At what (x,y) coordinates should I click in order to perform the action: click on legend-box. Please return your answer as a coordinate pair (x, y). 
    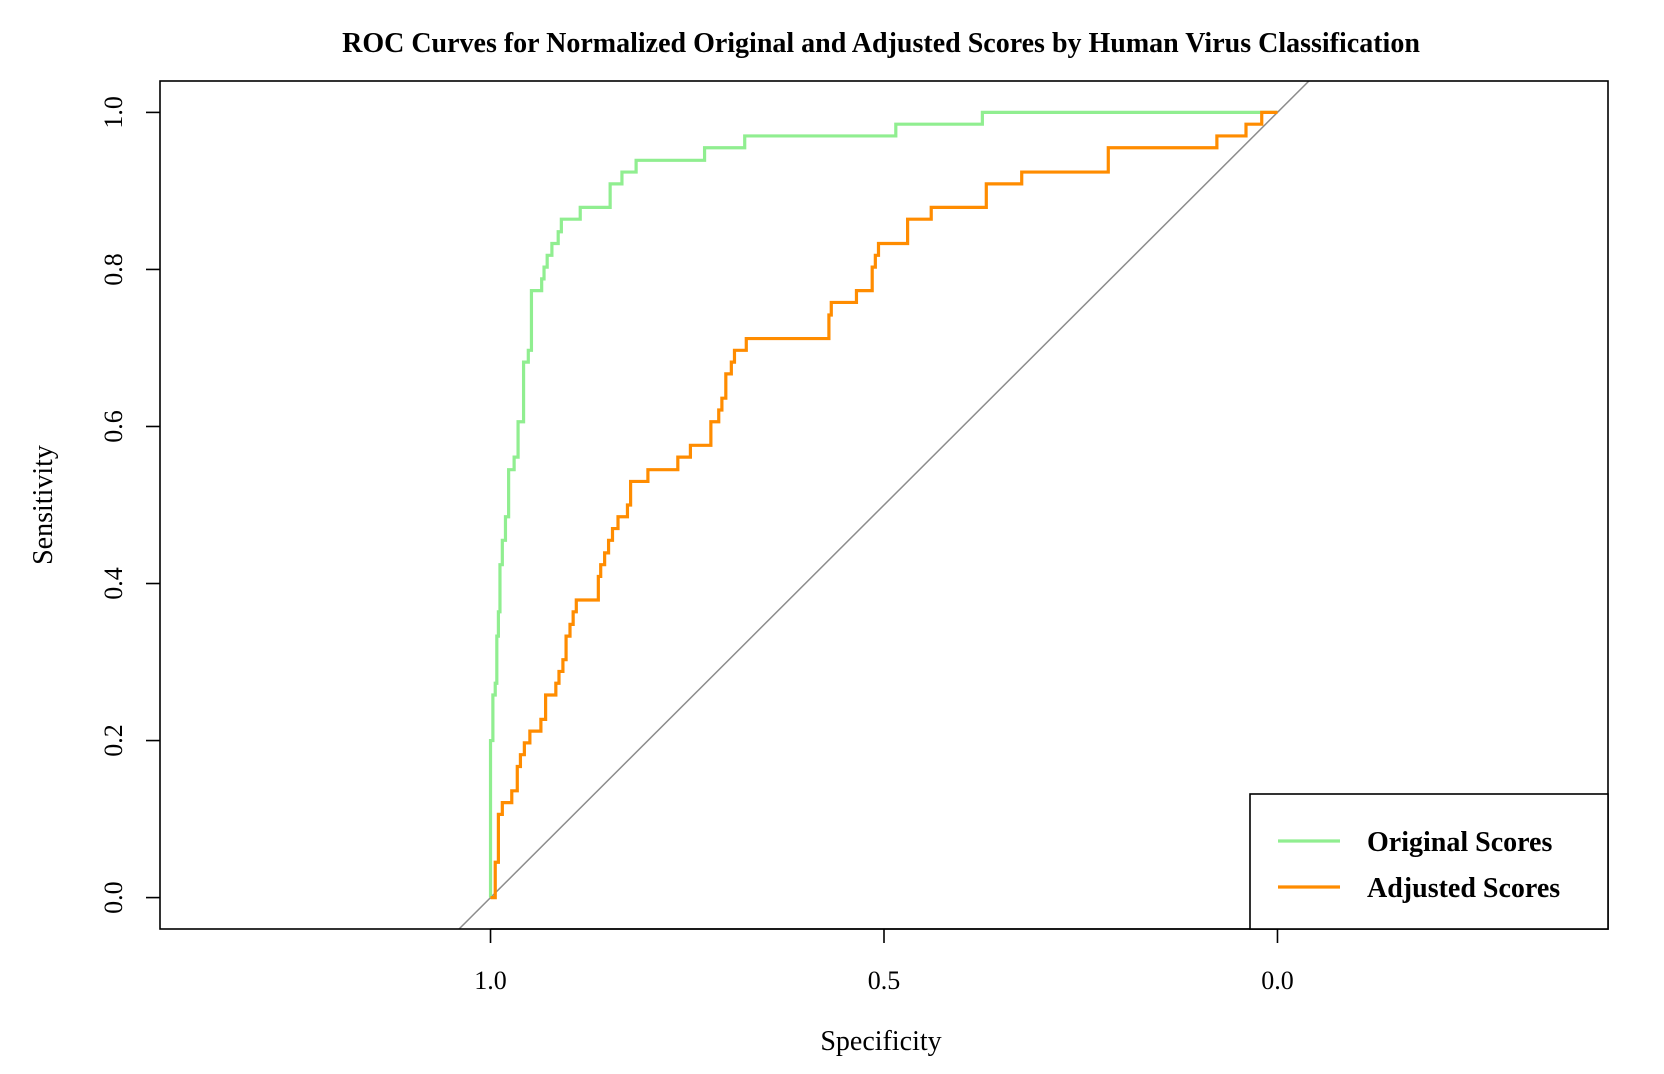
    Looking at the image, I should click on (1429, 861).